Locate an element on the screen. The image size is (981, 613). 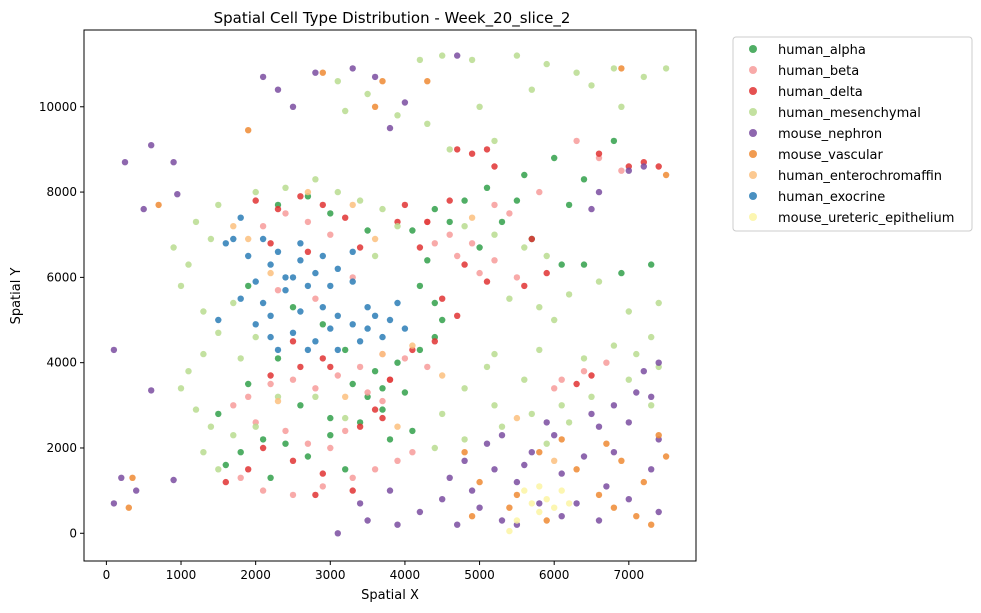
y-tick-label-5: 10000 is located at coordinates (58, 107).